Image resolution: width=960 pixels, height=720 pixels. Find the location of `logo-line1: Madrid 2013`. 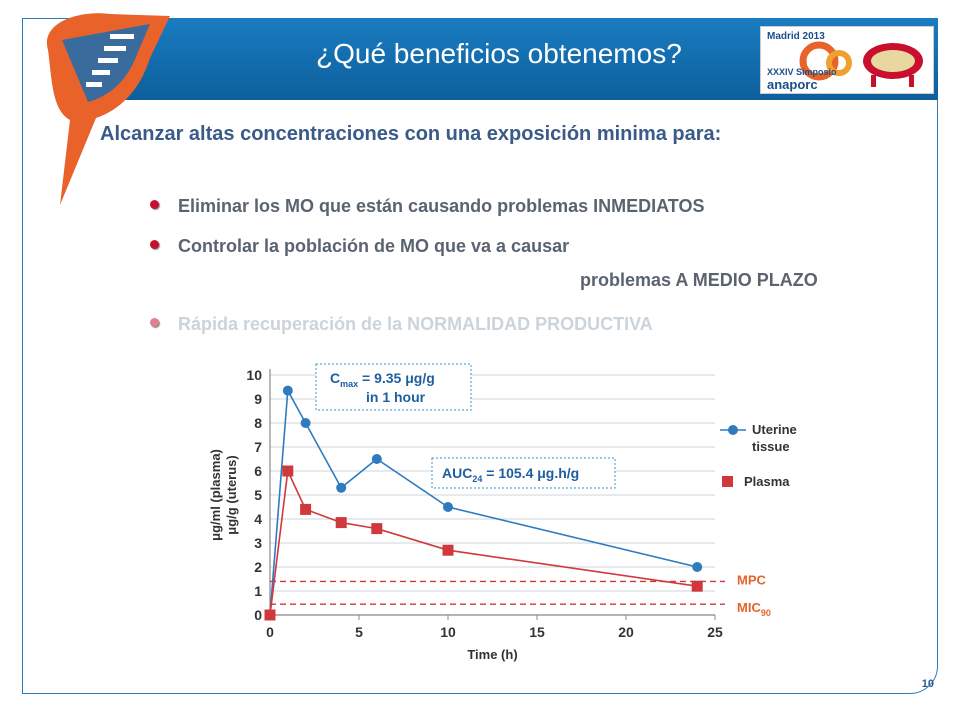

logo-line1: Madrid 2013 is located at coordinates (796, 36).